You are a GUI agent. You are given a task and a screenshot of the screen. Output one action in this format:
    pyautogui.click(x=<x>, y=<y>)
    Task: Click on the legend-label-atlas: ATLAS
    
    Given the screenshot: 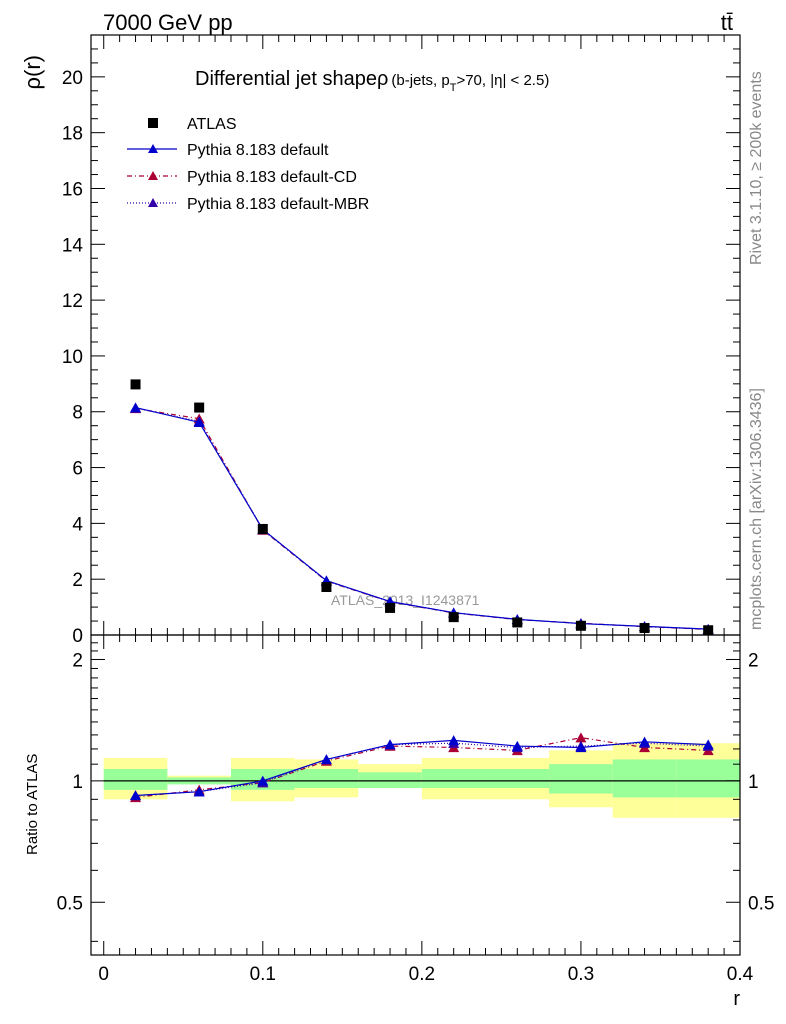 What is the action you would take?
    pyautogui.click(x=212, y=124)
    